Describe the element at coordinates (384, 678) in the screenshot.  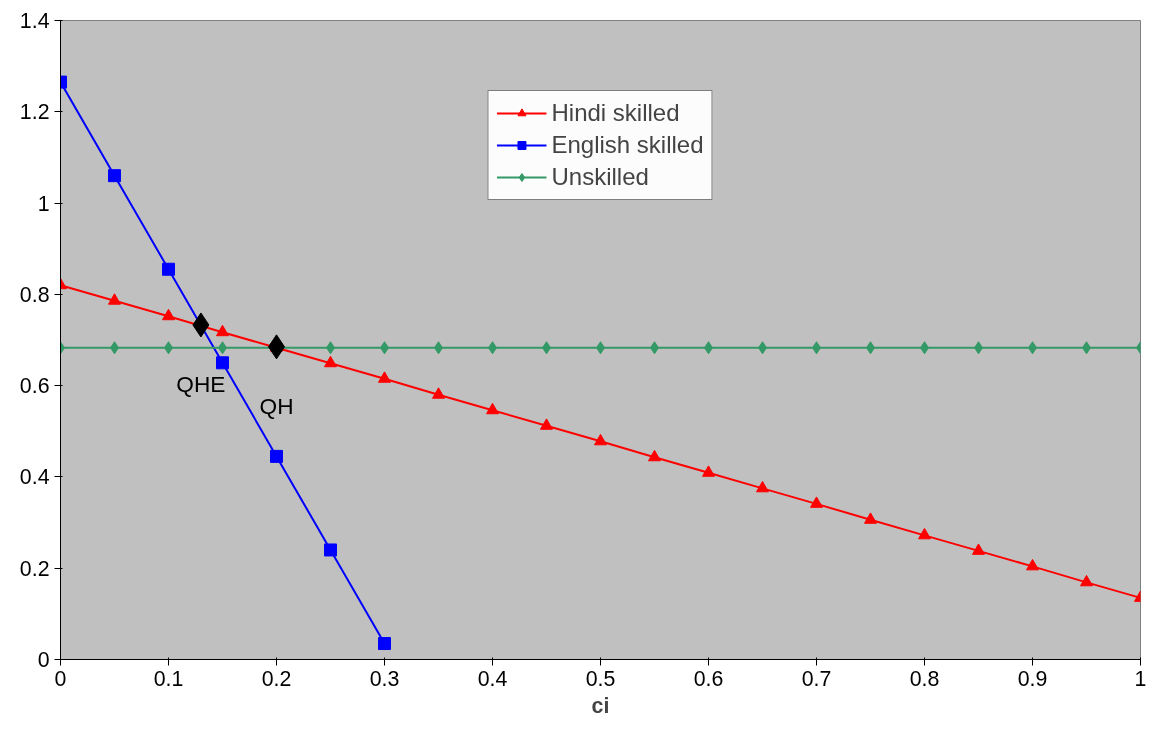
I see `x-tick-label: 0.3` at that location.